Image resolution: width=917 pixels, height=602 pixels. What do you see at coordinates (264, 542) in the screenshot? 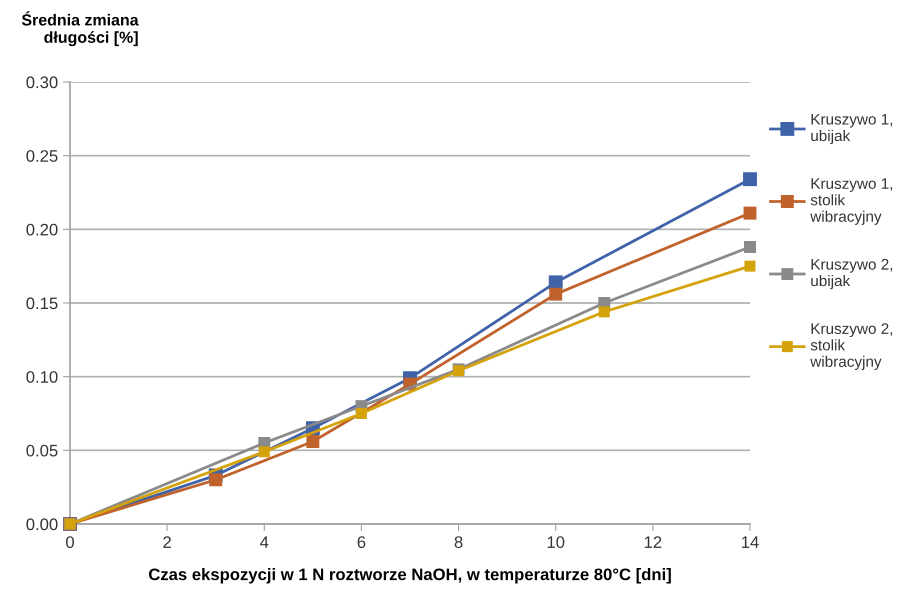
I see `x-tick-label: 4` at bounding box center [264, 542].